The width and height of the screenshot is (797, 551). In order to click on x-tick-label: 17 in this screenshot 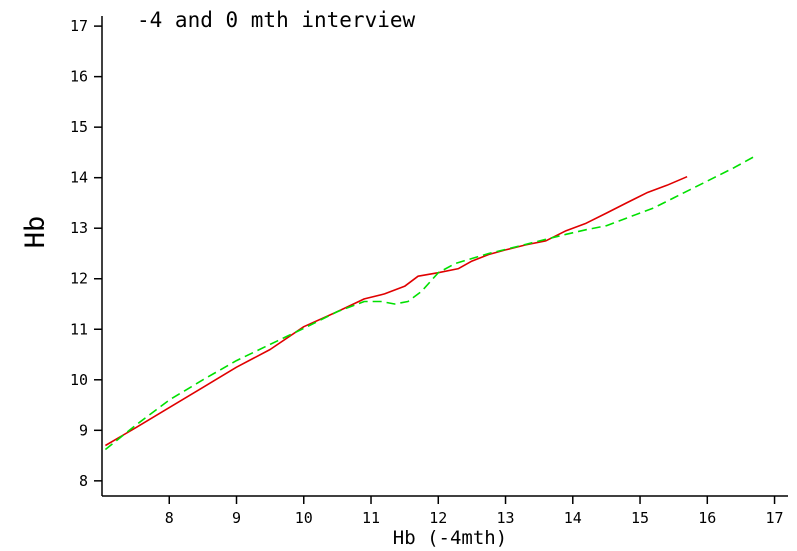, I will do `click(775, 518)`.